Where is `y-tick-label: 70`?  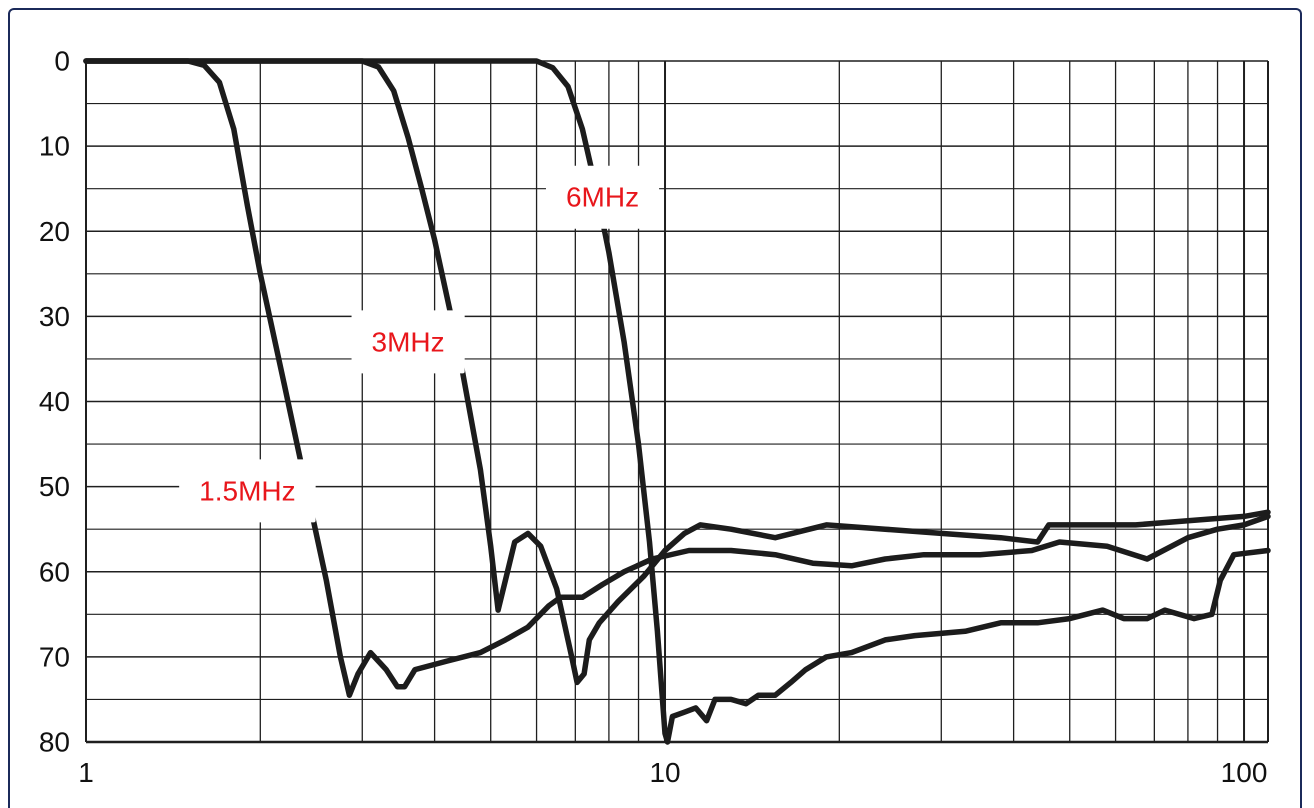 y-tick-label: 70 is located at coordinates (54, 656).